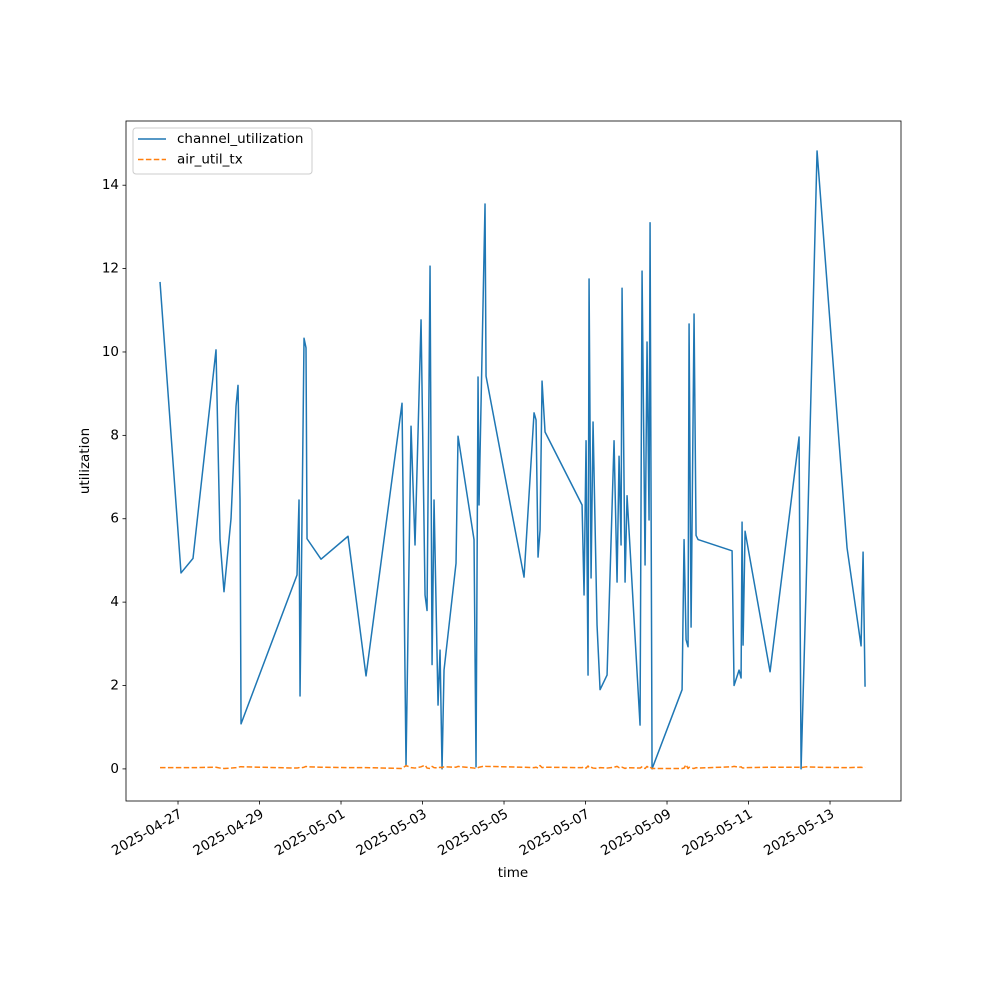  I want to click on x-axis-label: time, so click(513, 873).